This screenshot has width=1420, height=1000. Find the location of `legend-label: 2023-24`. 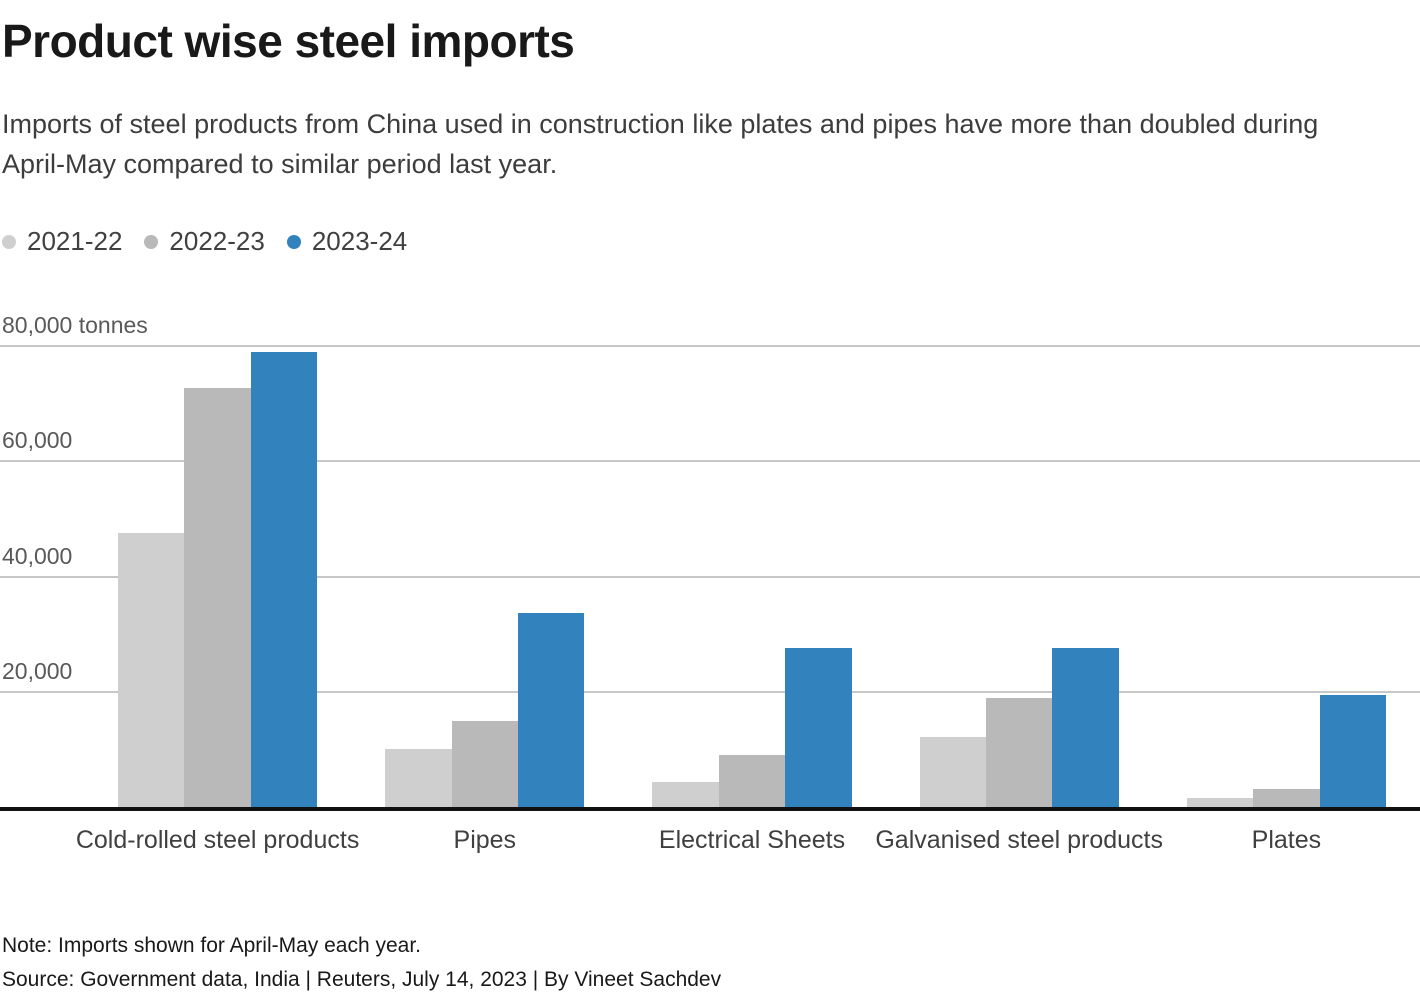

legend-label: 2023-24 is located at coordinates (359, 241).